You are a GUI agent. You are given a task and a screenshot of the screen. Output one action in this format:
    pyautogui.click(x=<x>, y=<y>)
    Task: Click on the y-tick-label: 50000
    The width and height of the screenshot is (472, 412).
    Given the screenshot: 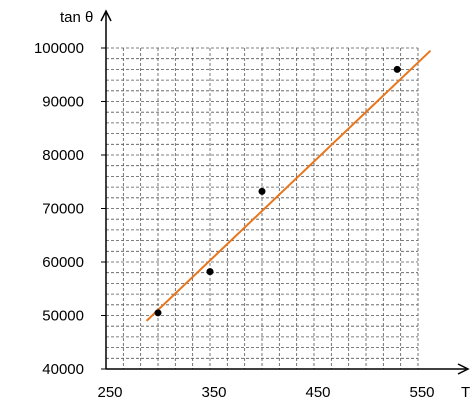 What is the action you would take?
    pyautogui.click(x=63, y=316)
    